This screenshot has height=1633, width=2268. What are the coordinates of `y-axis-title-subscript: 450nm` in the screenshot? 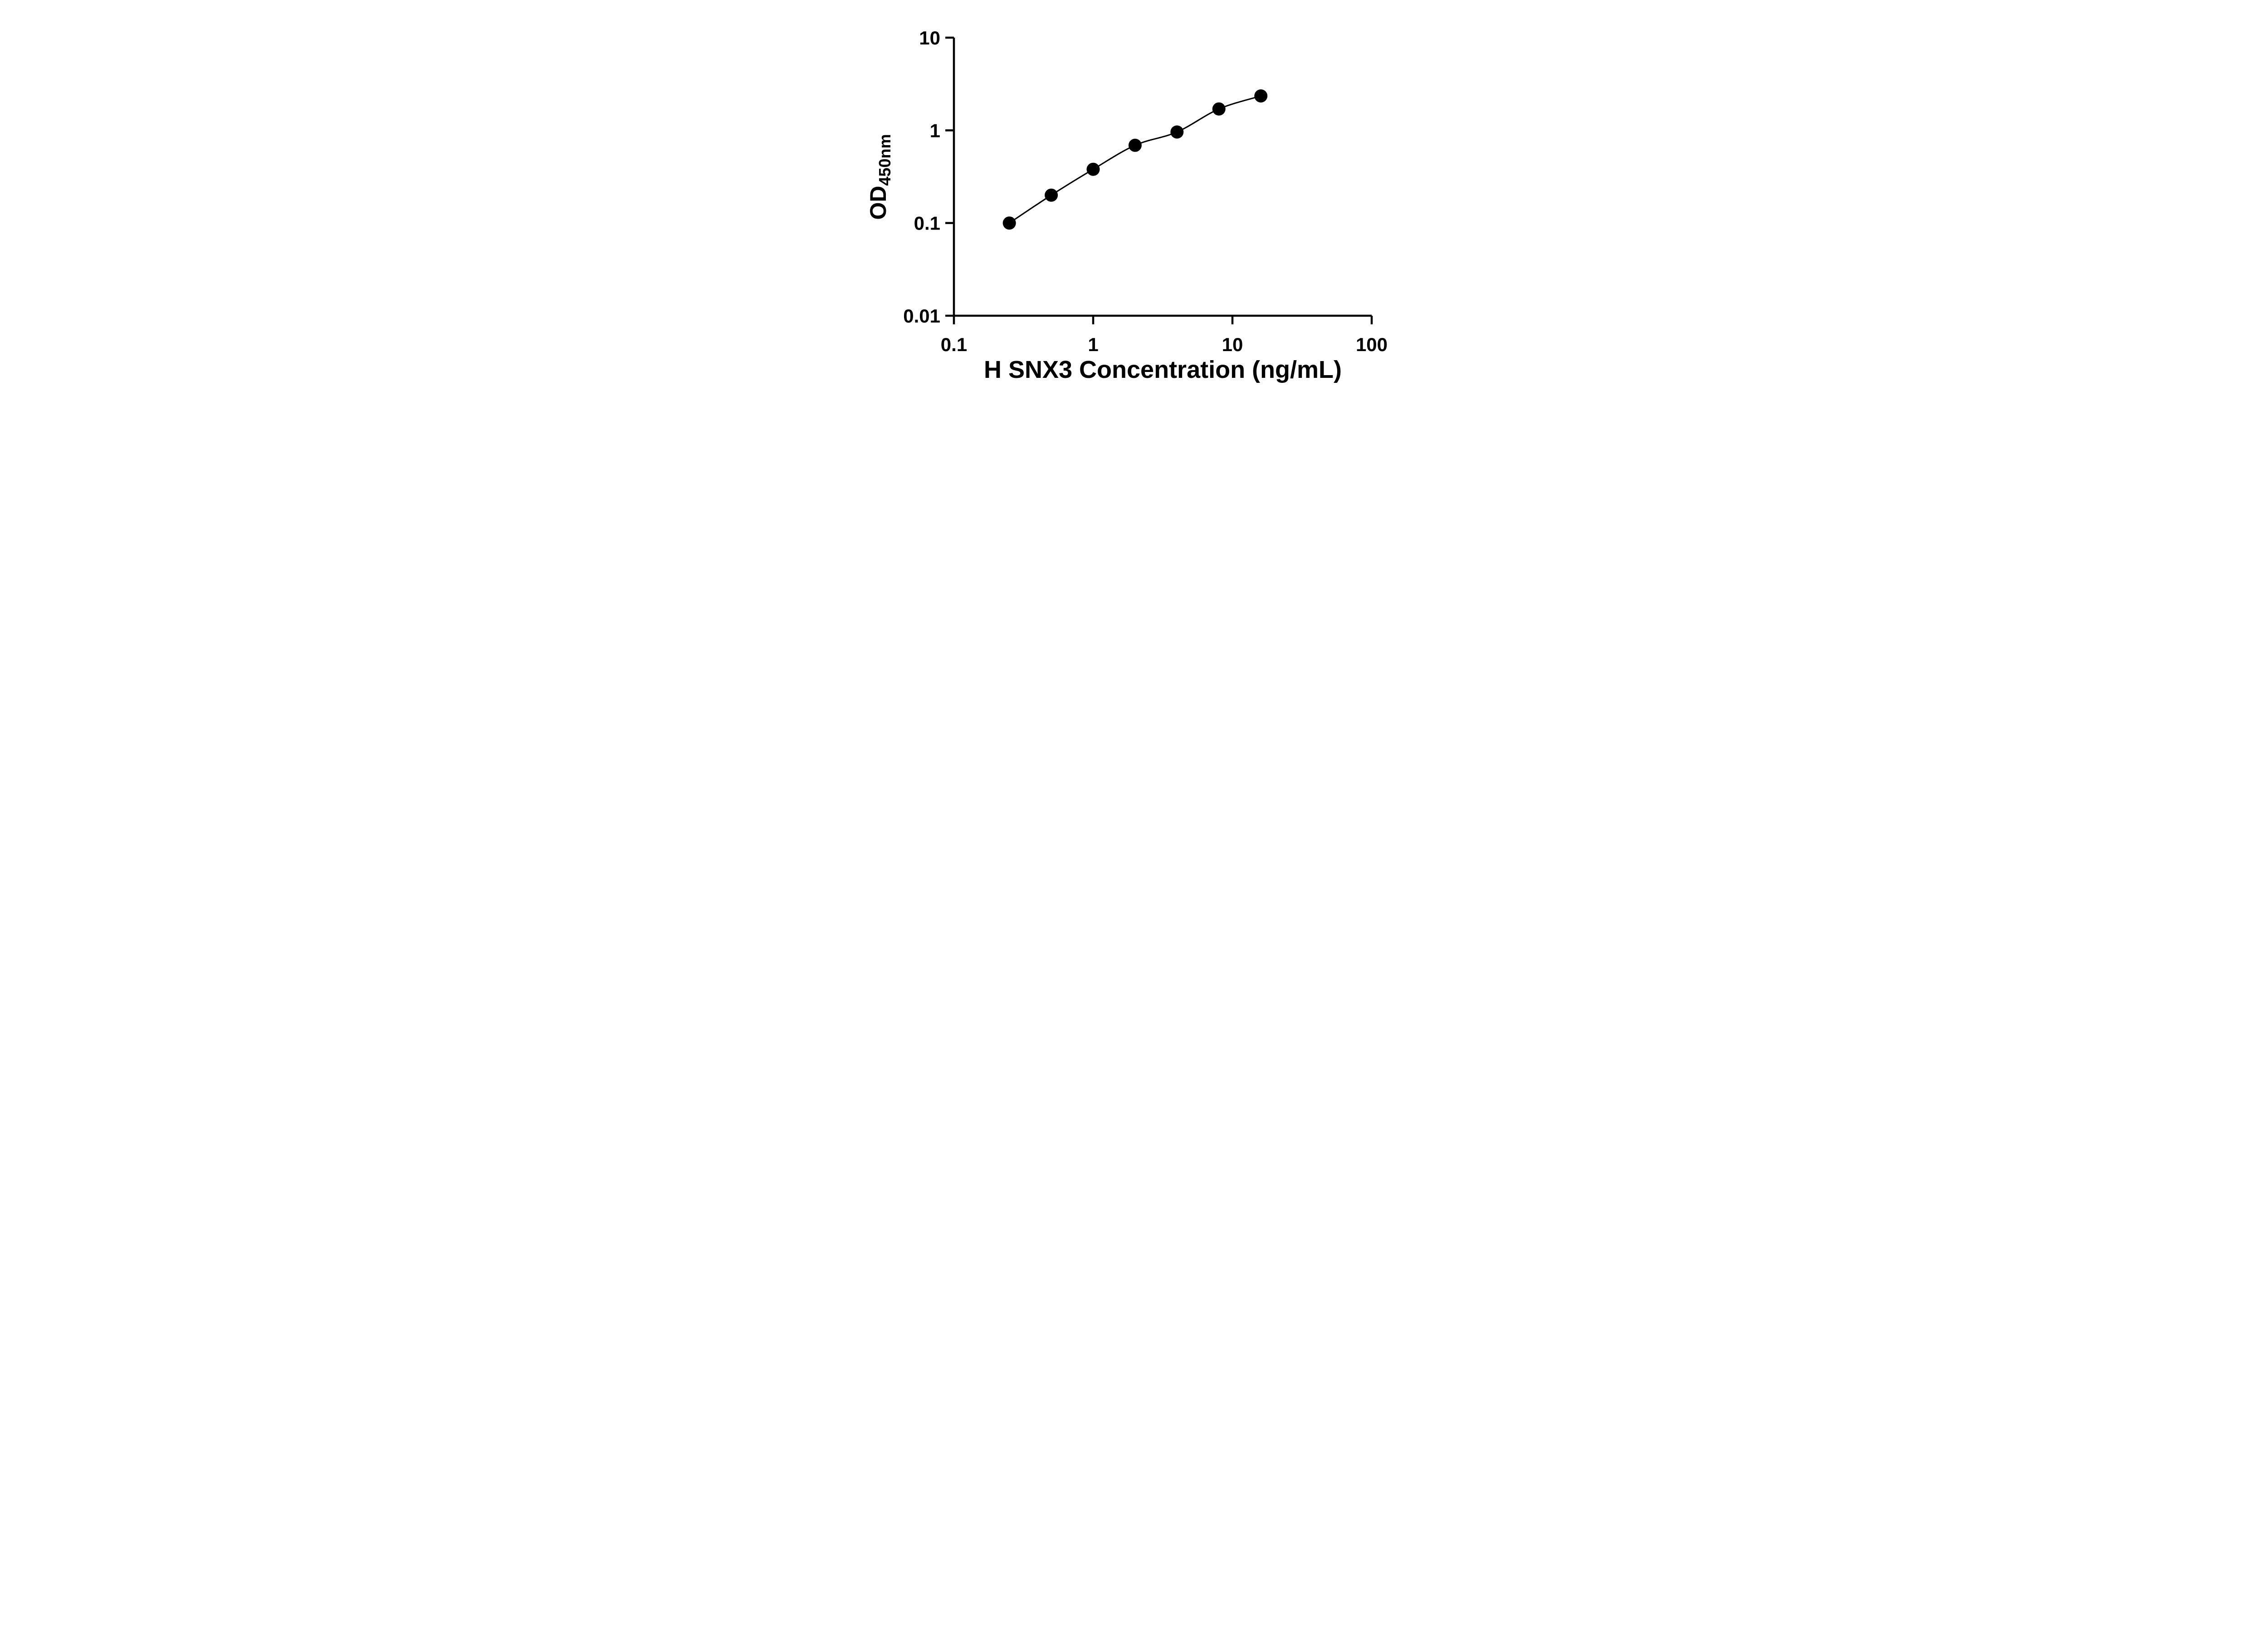 It's located at (884, 160).